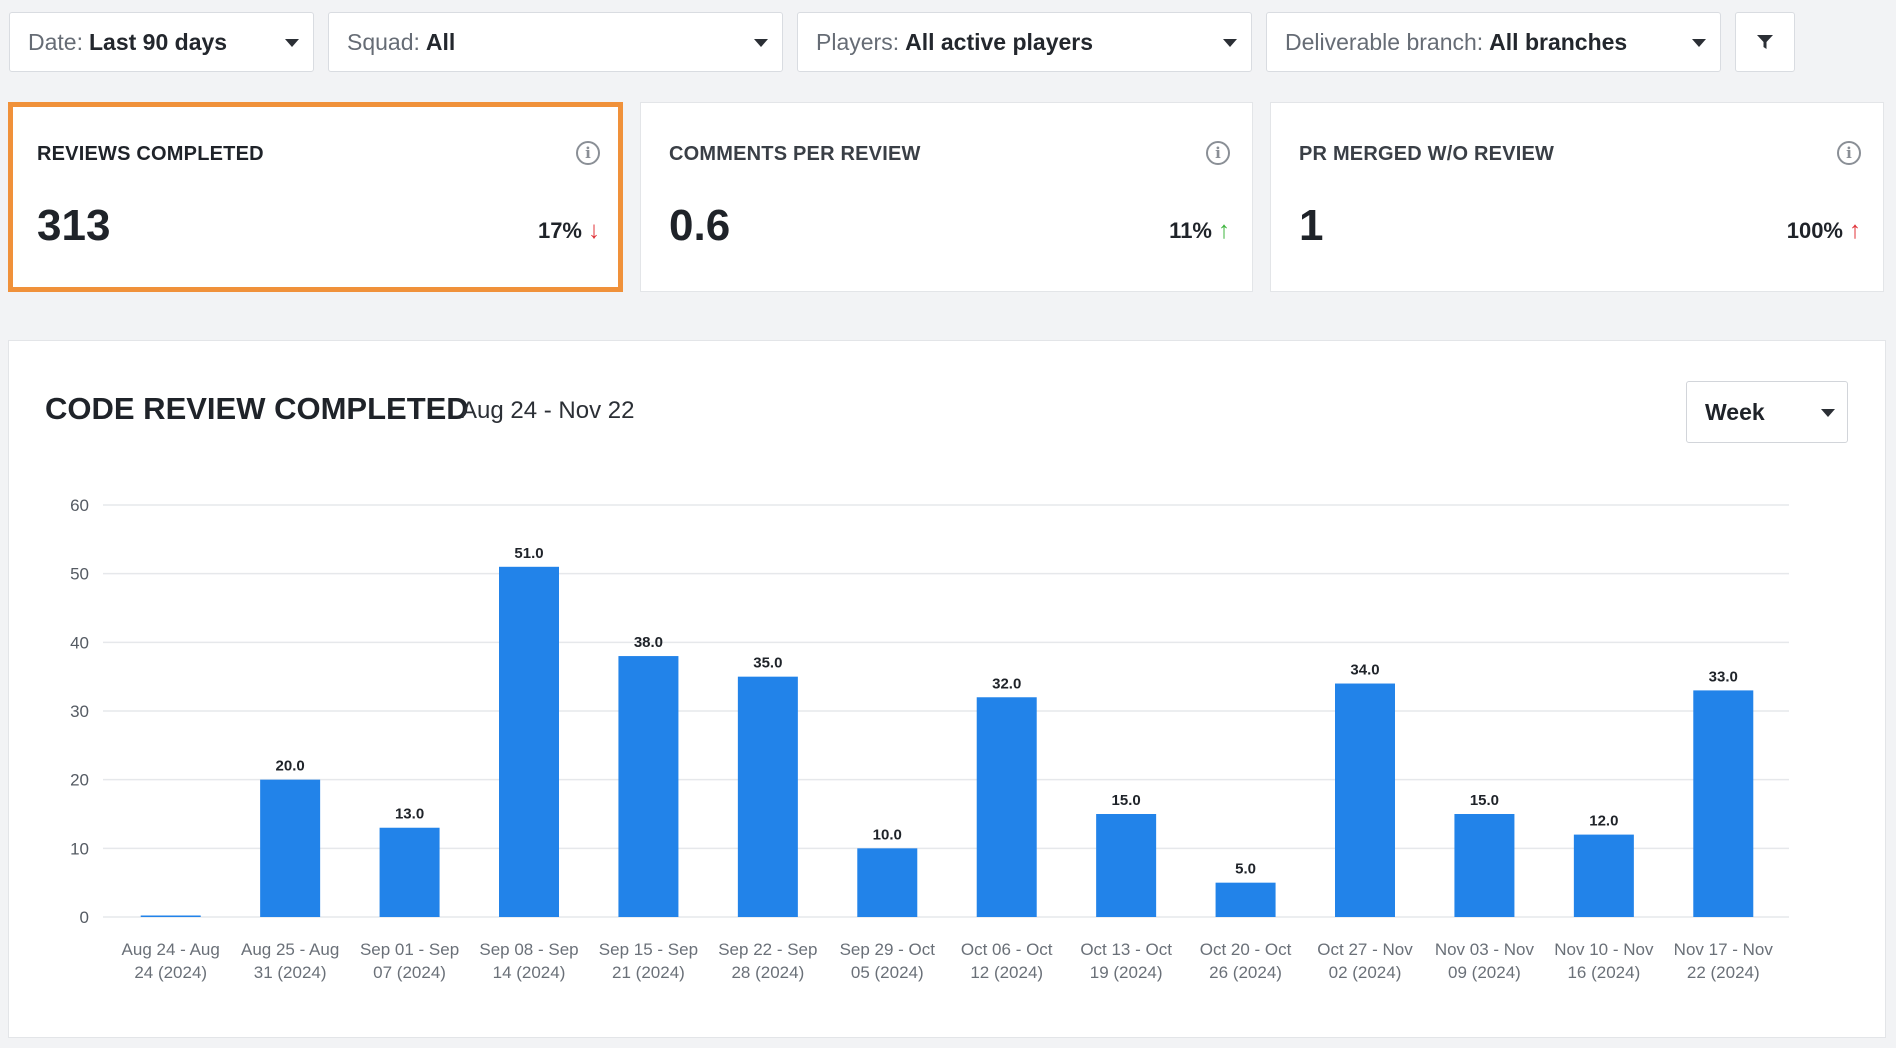 The image size is (1896, 1048). What do you see at coordinates (795, 154) in the screenshot?
I see `card-title: COMMENTS PER REVIEW` at bounding box center [795, 154].